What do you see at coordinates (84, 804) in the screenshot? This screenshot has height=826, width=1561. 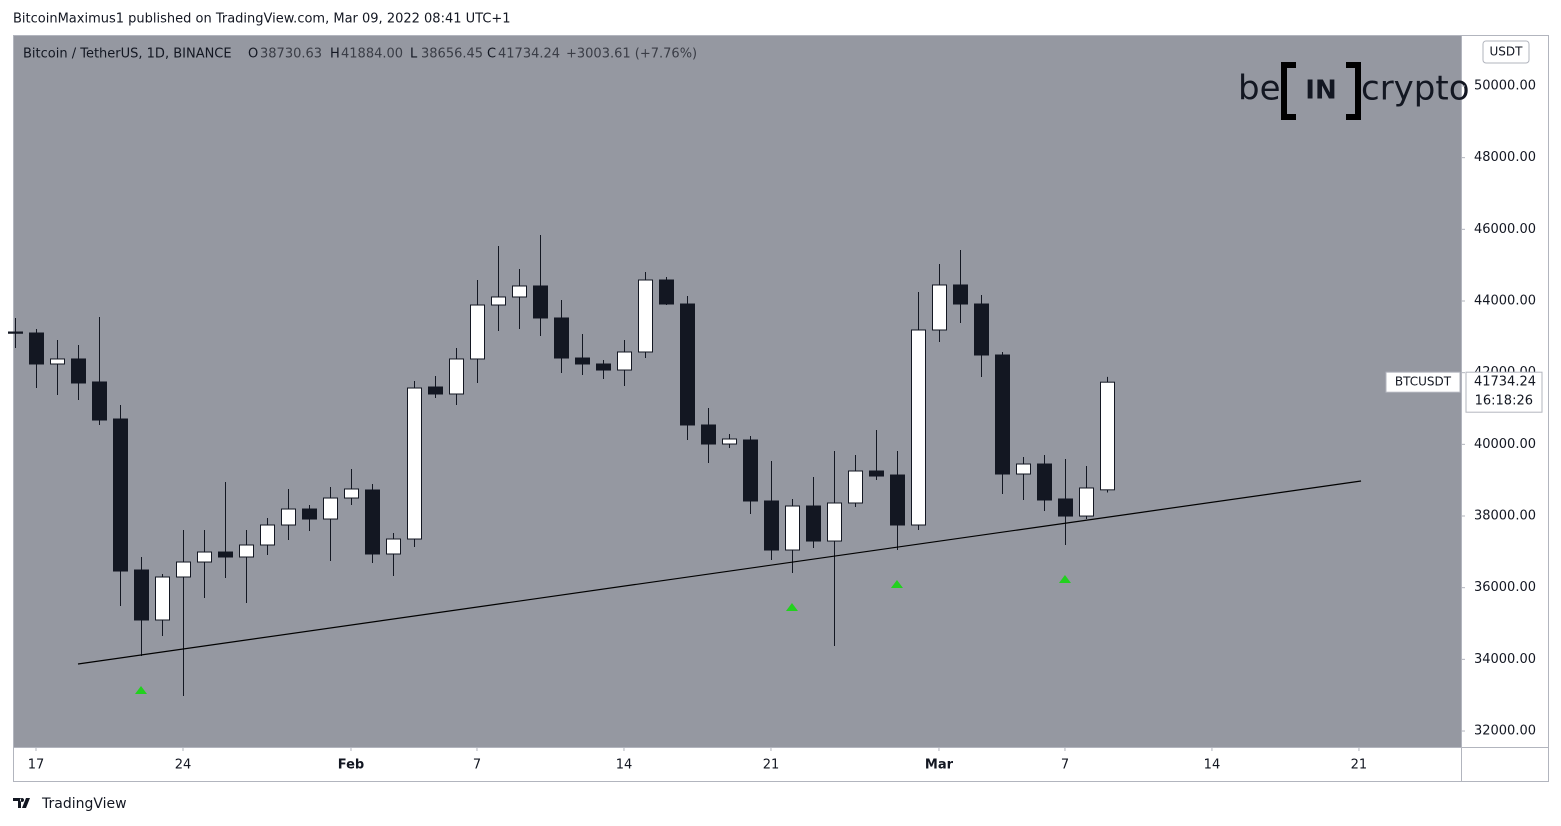 I see `footer-text: TradingView` at bounding box center [84, 804].